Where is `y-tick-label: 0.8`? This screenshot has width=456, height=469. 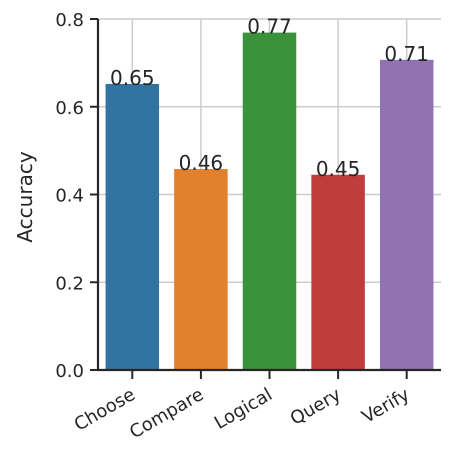
y-tick-label: 0.8 is located at coordinates (69, 20).